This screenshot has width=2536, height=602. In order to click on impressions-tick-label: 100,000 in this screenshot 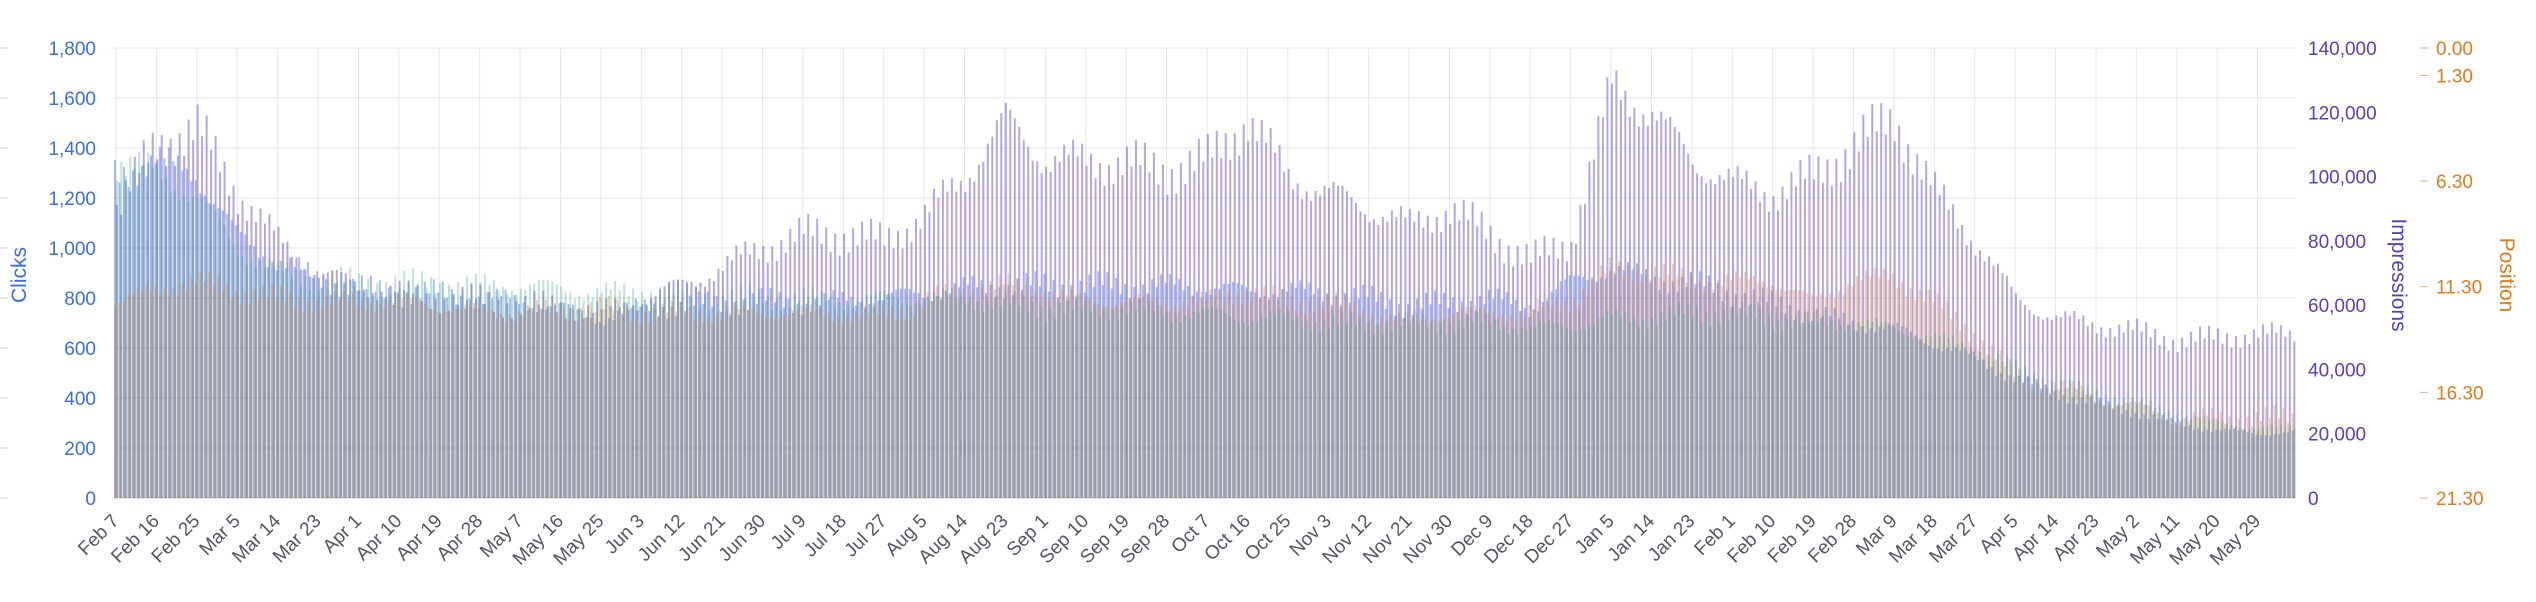, I will do `click(2342, 178)`.